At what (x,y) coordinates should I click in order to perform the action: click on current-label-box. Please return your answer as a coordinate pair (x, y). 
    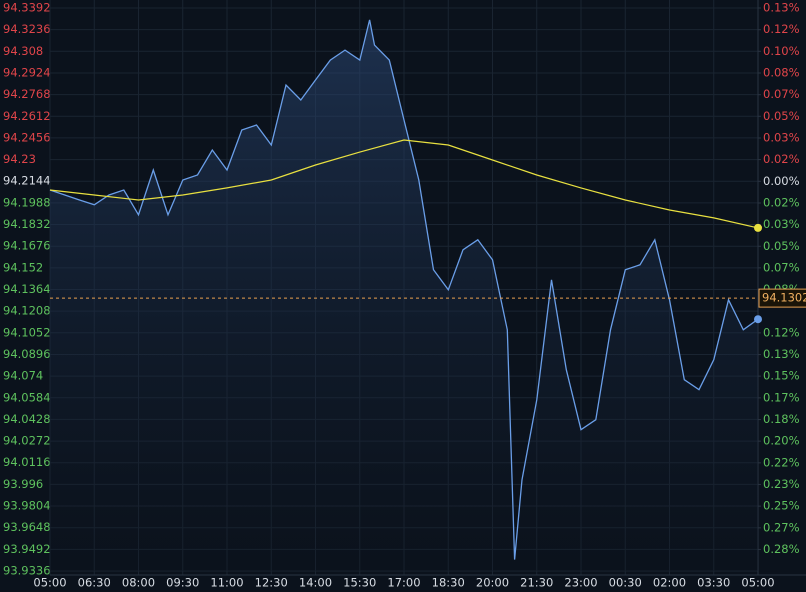
    Looking at the image, I should click on (782, 298).